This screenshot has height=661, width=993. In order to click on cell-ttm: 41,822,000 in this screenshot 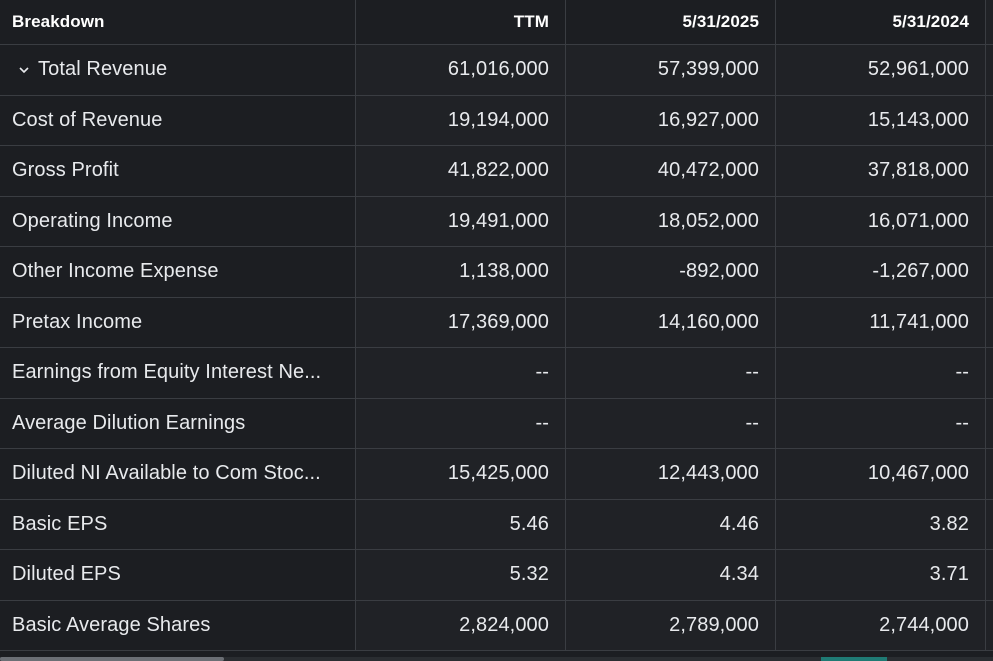, I will do `click(461, 171)`.